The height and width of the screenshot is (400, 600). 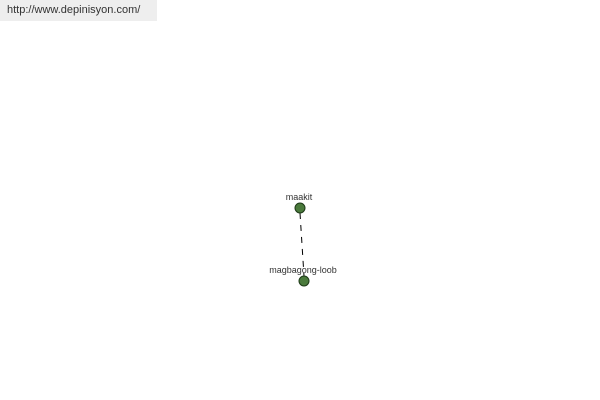 What do you see at coordinates (304, 281) in the screenshot?
I see `node-magbagong-loob` at bounding box center [304, 281].